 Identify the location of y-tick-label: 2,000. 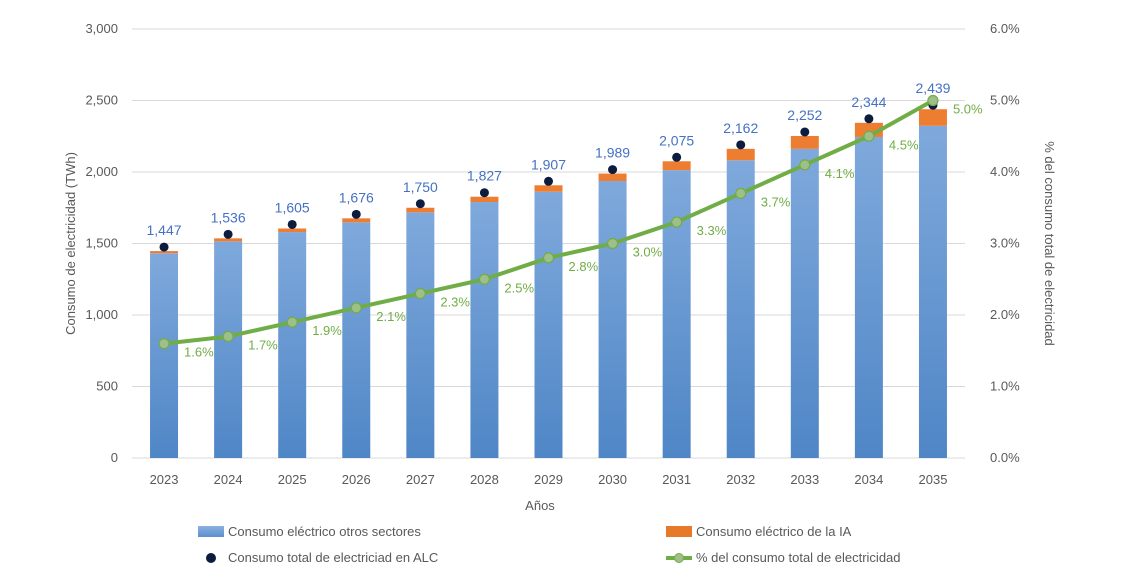
(101, 171).